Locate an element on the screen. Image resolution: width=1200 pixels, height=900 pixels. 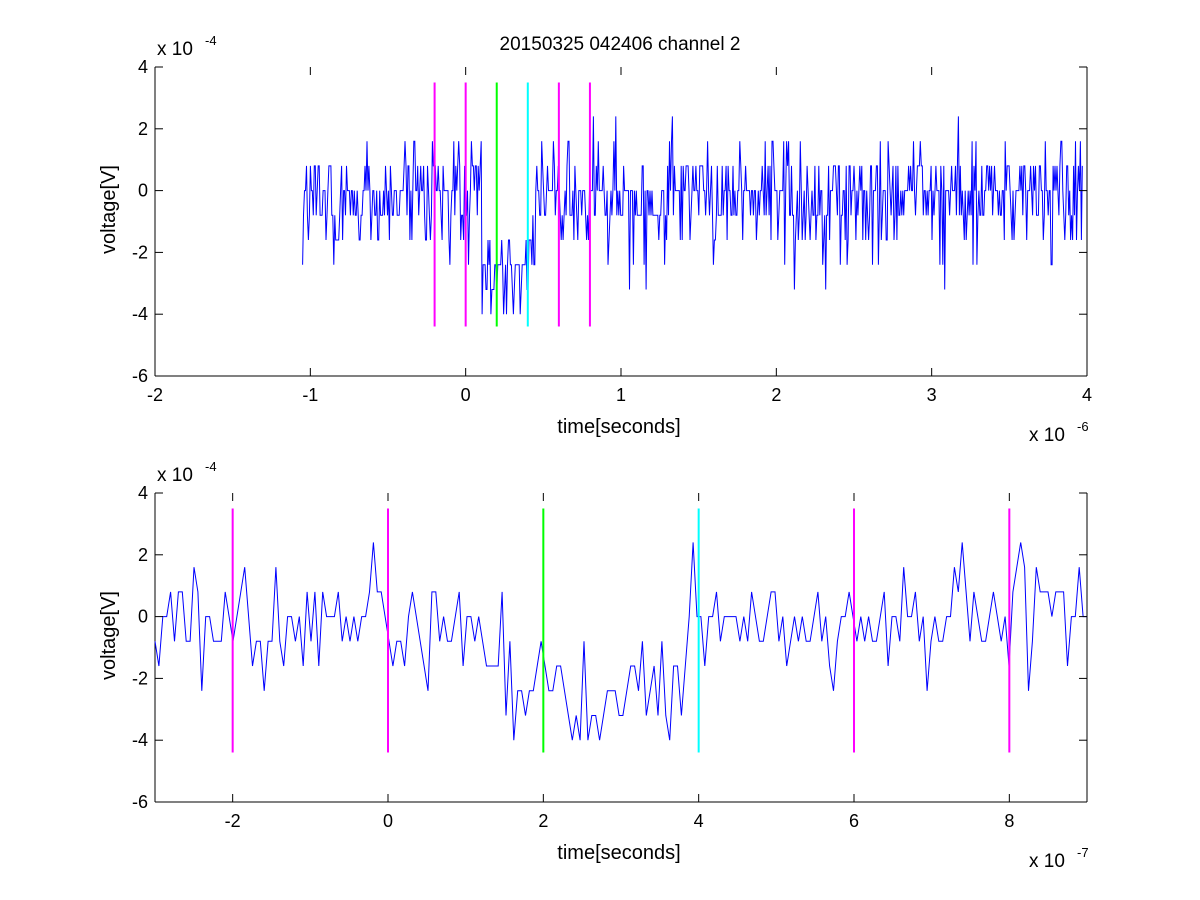
figure-title: 20150325 042406 channel 2 is located at coordinates (620, 44).